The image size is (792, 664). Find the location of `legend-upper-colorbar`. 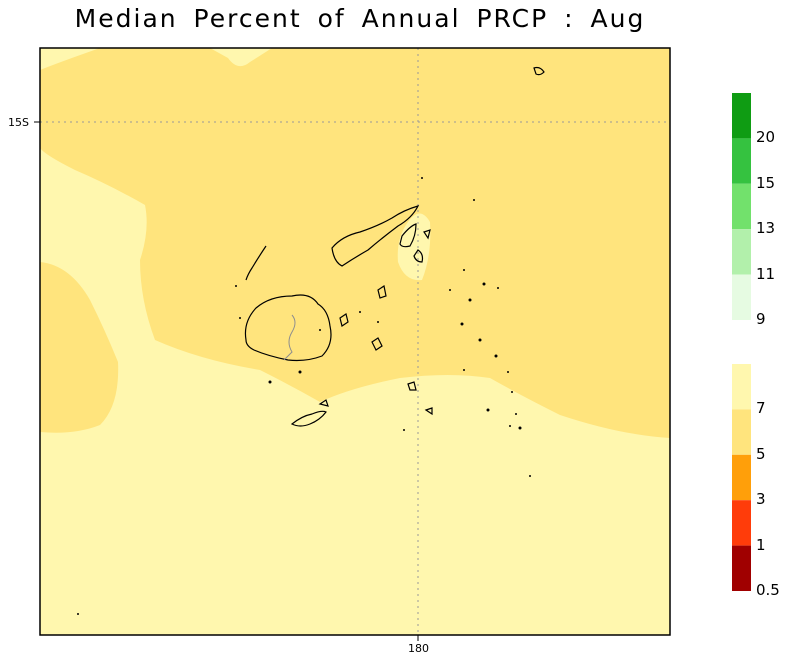

legend-upper-colorbar is located at coordinates (741, 206).